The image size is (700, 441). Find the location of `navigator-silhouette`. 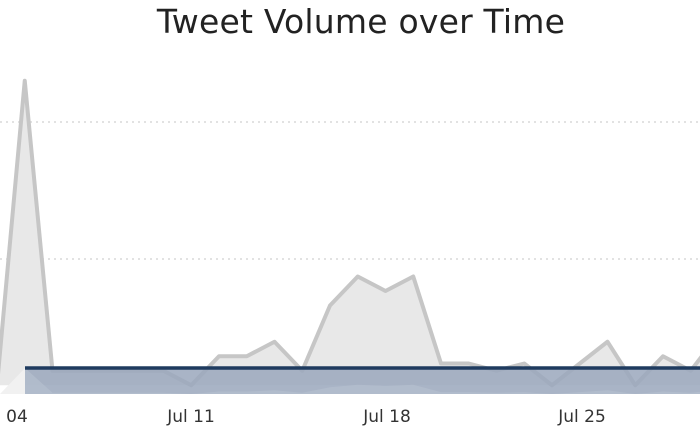

navigator-silhouette is located at coordinates (362, 381).